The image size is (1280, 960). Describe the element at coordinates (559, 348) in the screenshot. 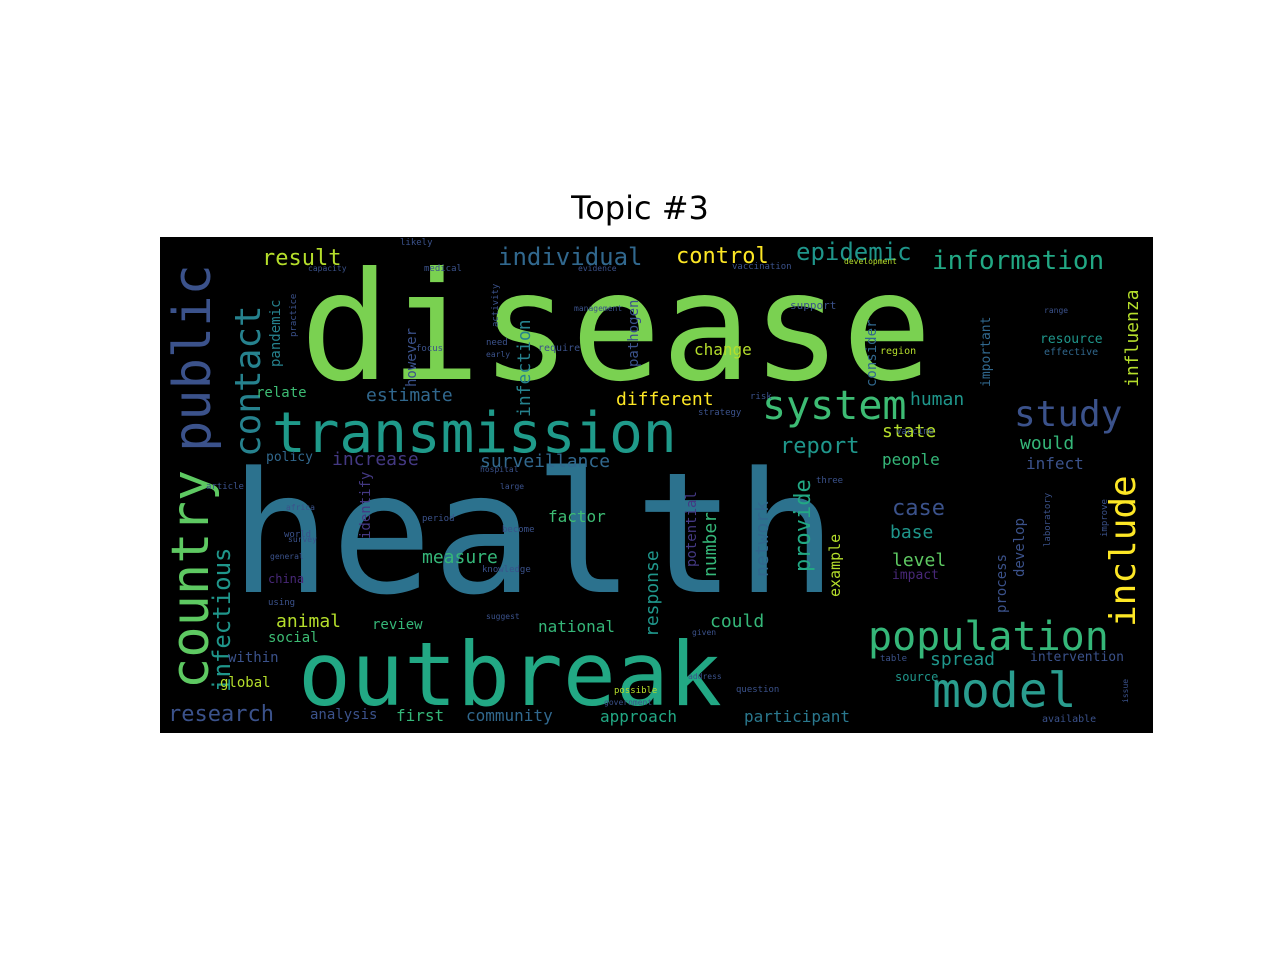

I see `word-require: require` at that location.